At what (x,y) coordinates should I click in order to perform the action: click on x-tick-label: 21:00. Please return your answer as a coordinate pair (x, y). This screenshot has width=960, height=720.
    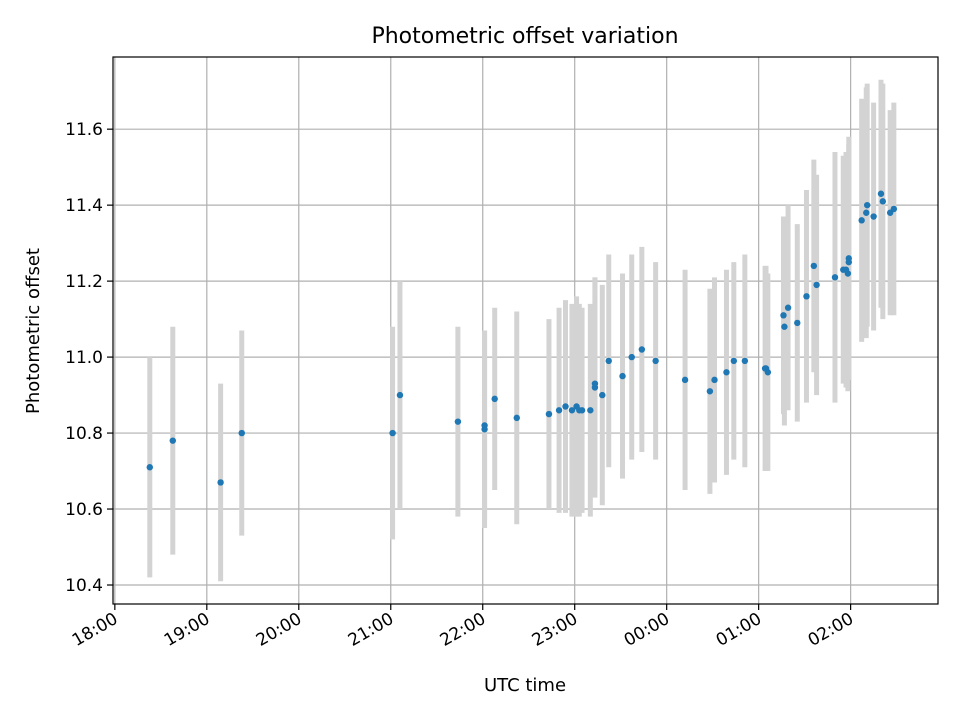
    Looking at the image, I should click on (371, 630).